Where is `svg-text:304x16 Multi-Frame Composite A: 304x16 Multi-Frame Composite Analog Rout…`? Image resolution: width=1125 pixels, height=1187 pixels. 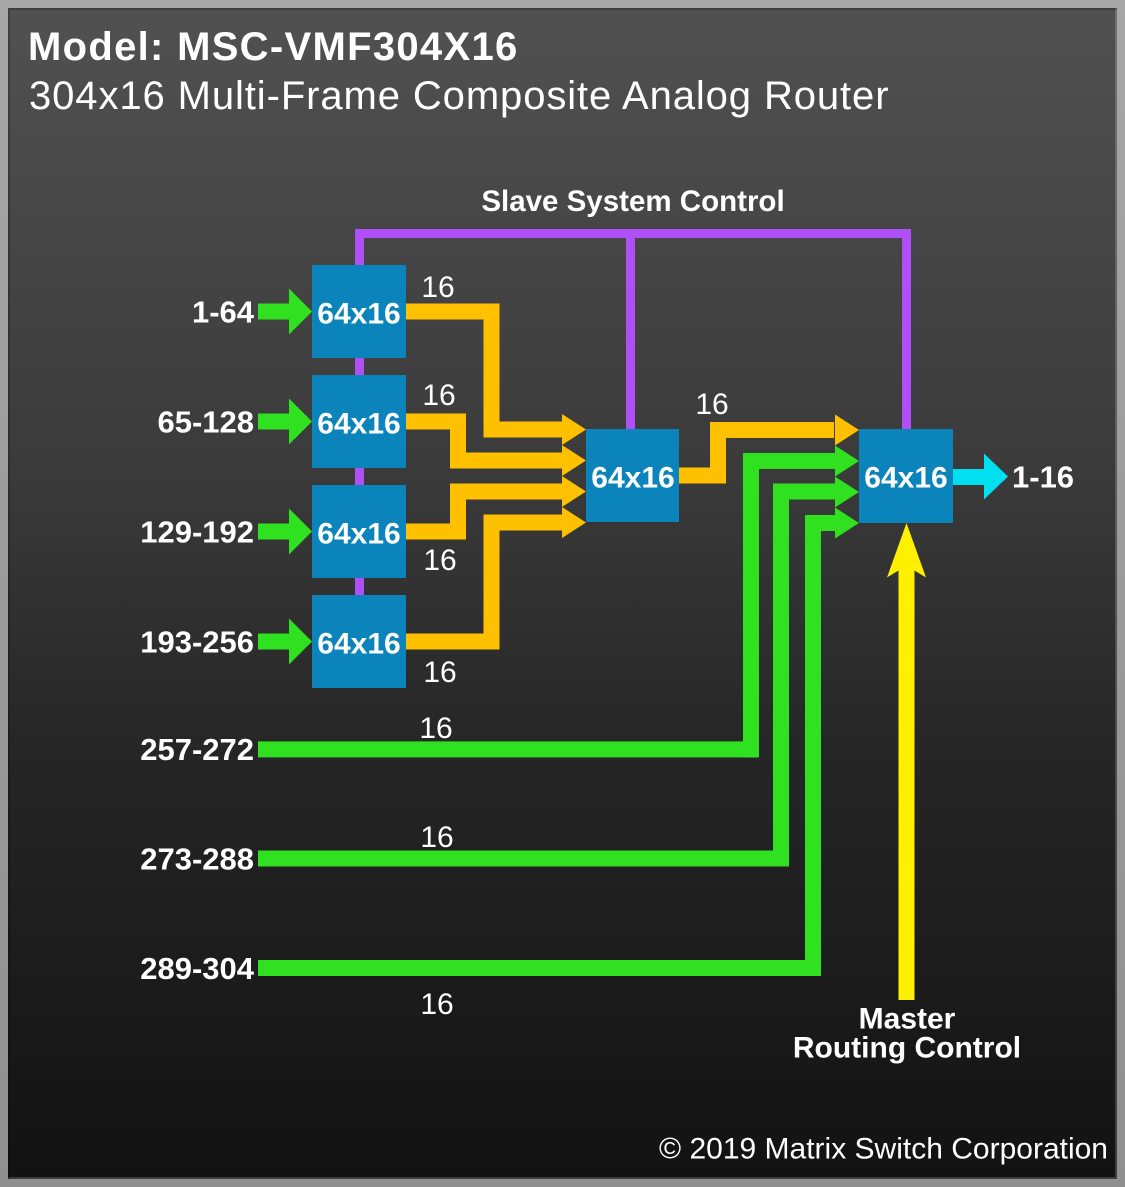 svg-text:304x16 Multi-Frame Composite A: 304x16 Multi-Frame Composite Analog Rout… is located at coordinates (459, 96).